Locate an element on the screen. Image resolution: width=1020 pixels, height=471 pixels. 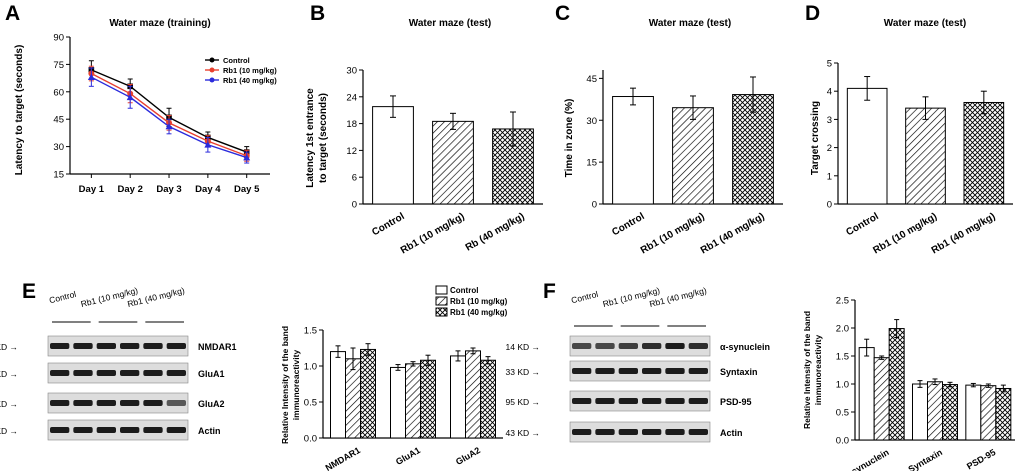
panel-b-y-tick-label: 18 is located at coordinates (351, 124).